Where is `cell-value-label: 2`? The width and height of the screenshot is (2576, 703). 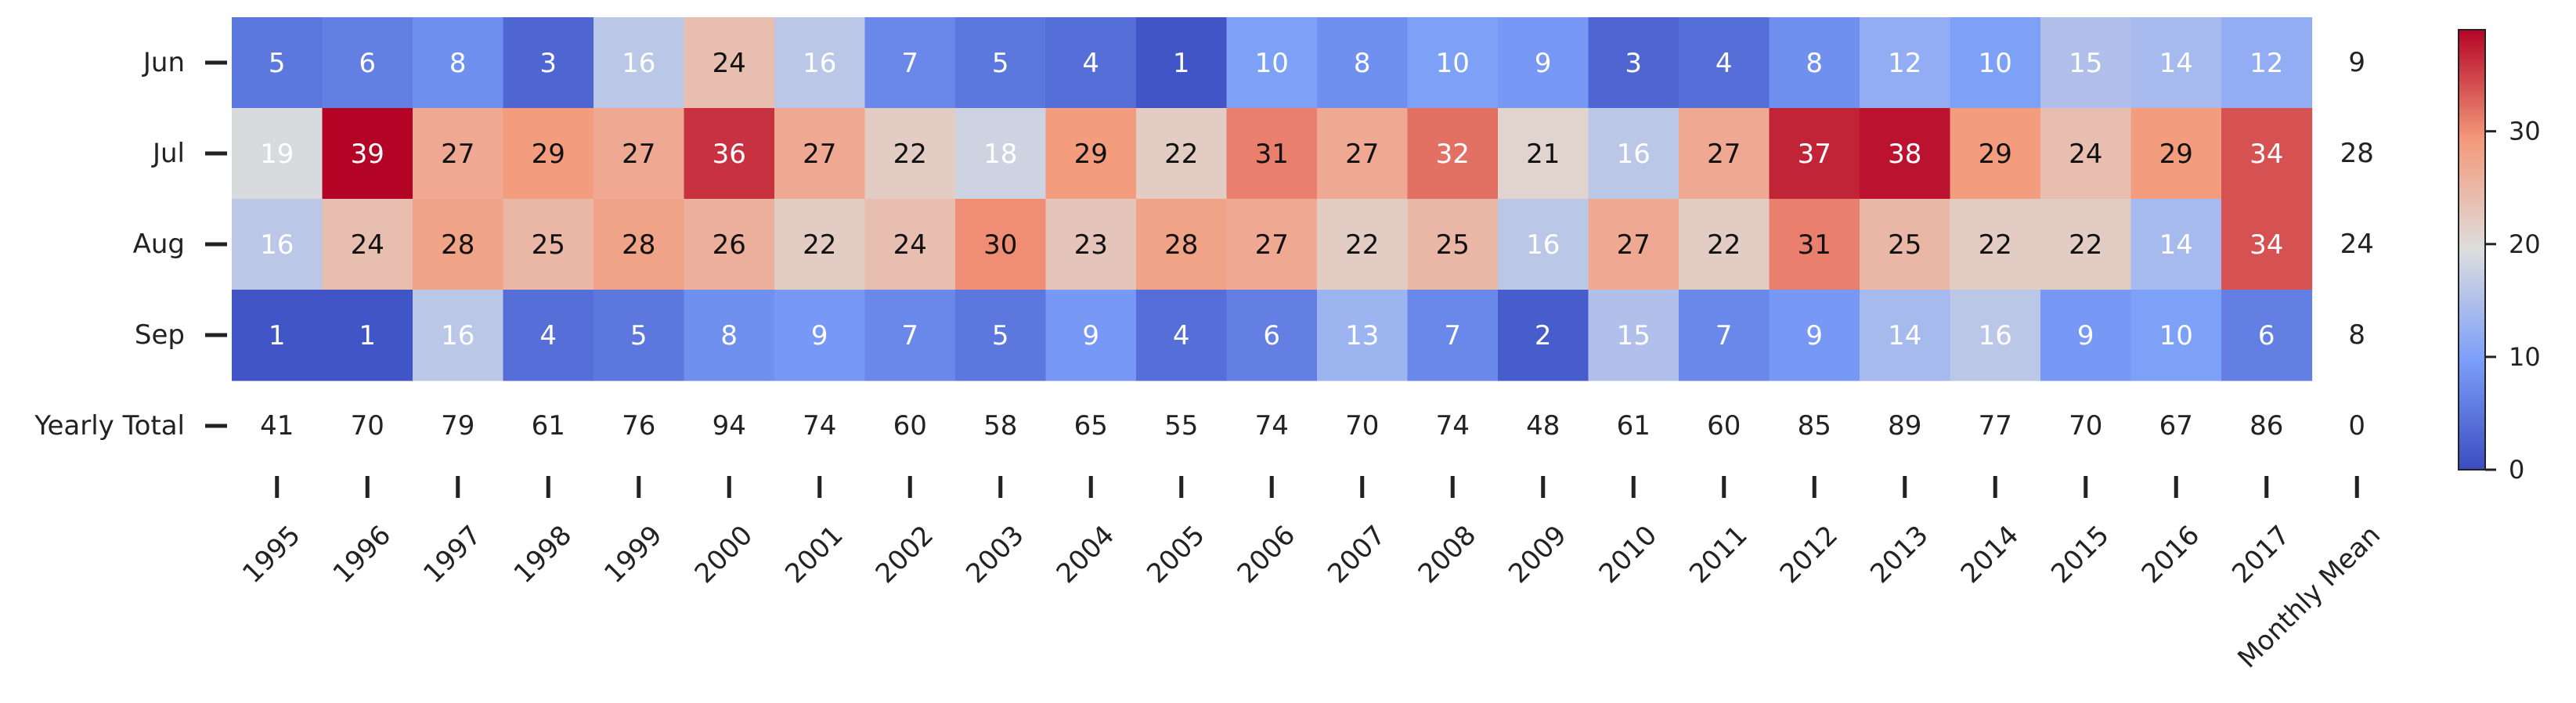 cell-value-label: 2 is located at coordinates (1543, 336).